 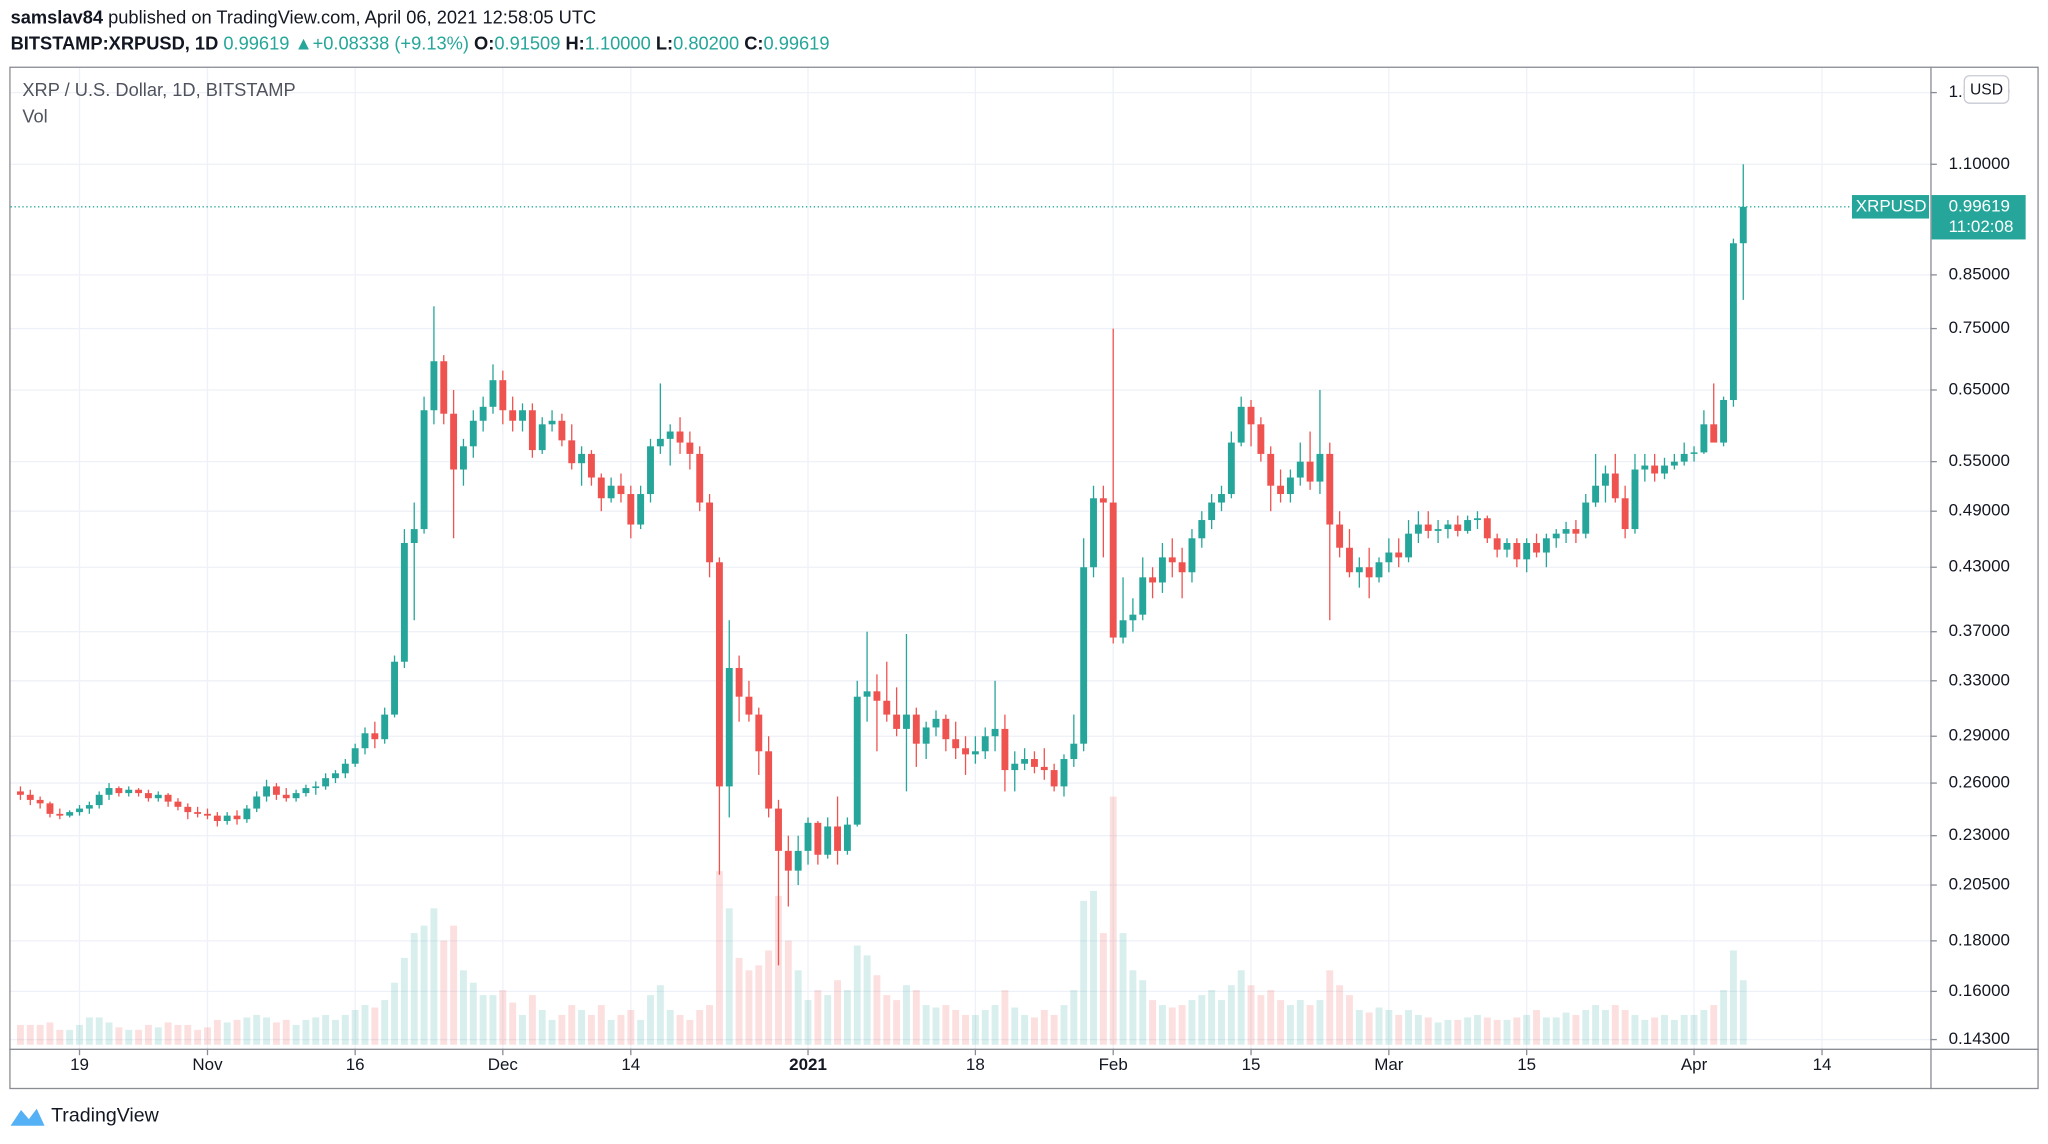 I want to click on price: 0.99619, so click(x=256, y=42).